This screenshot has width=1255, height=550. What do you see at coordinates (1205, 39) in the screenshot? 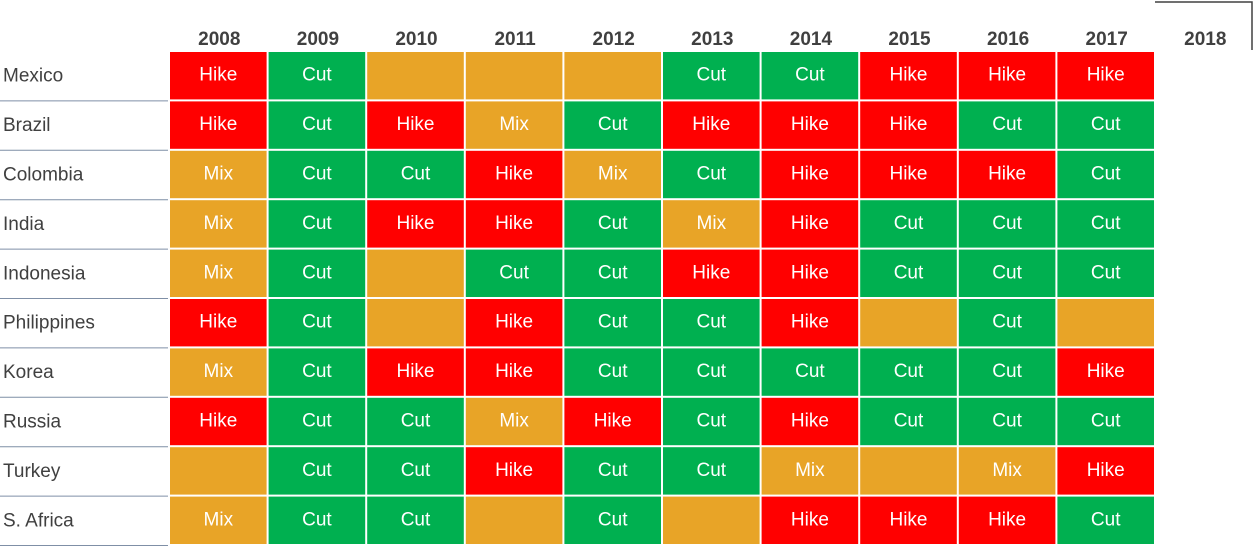
I see `column-header: 2018` at bounding box center [1205, 39].